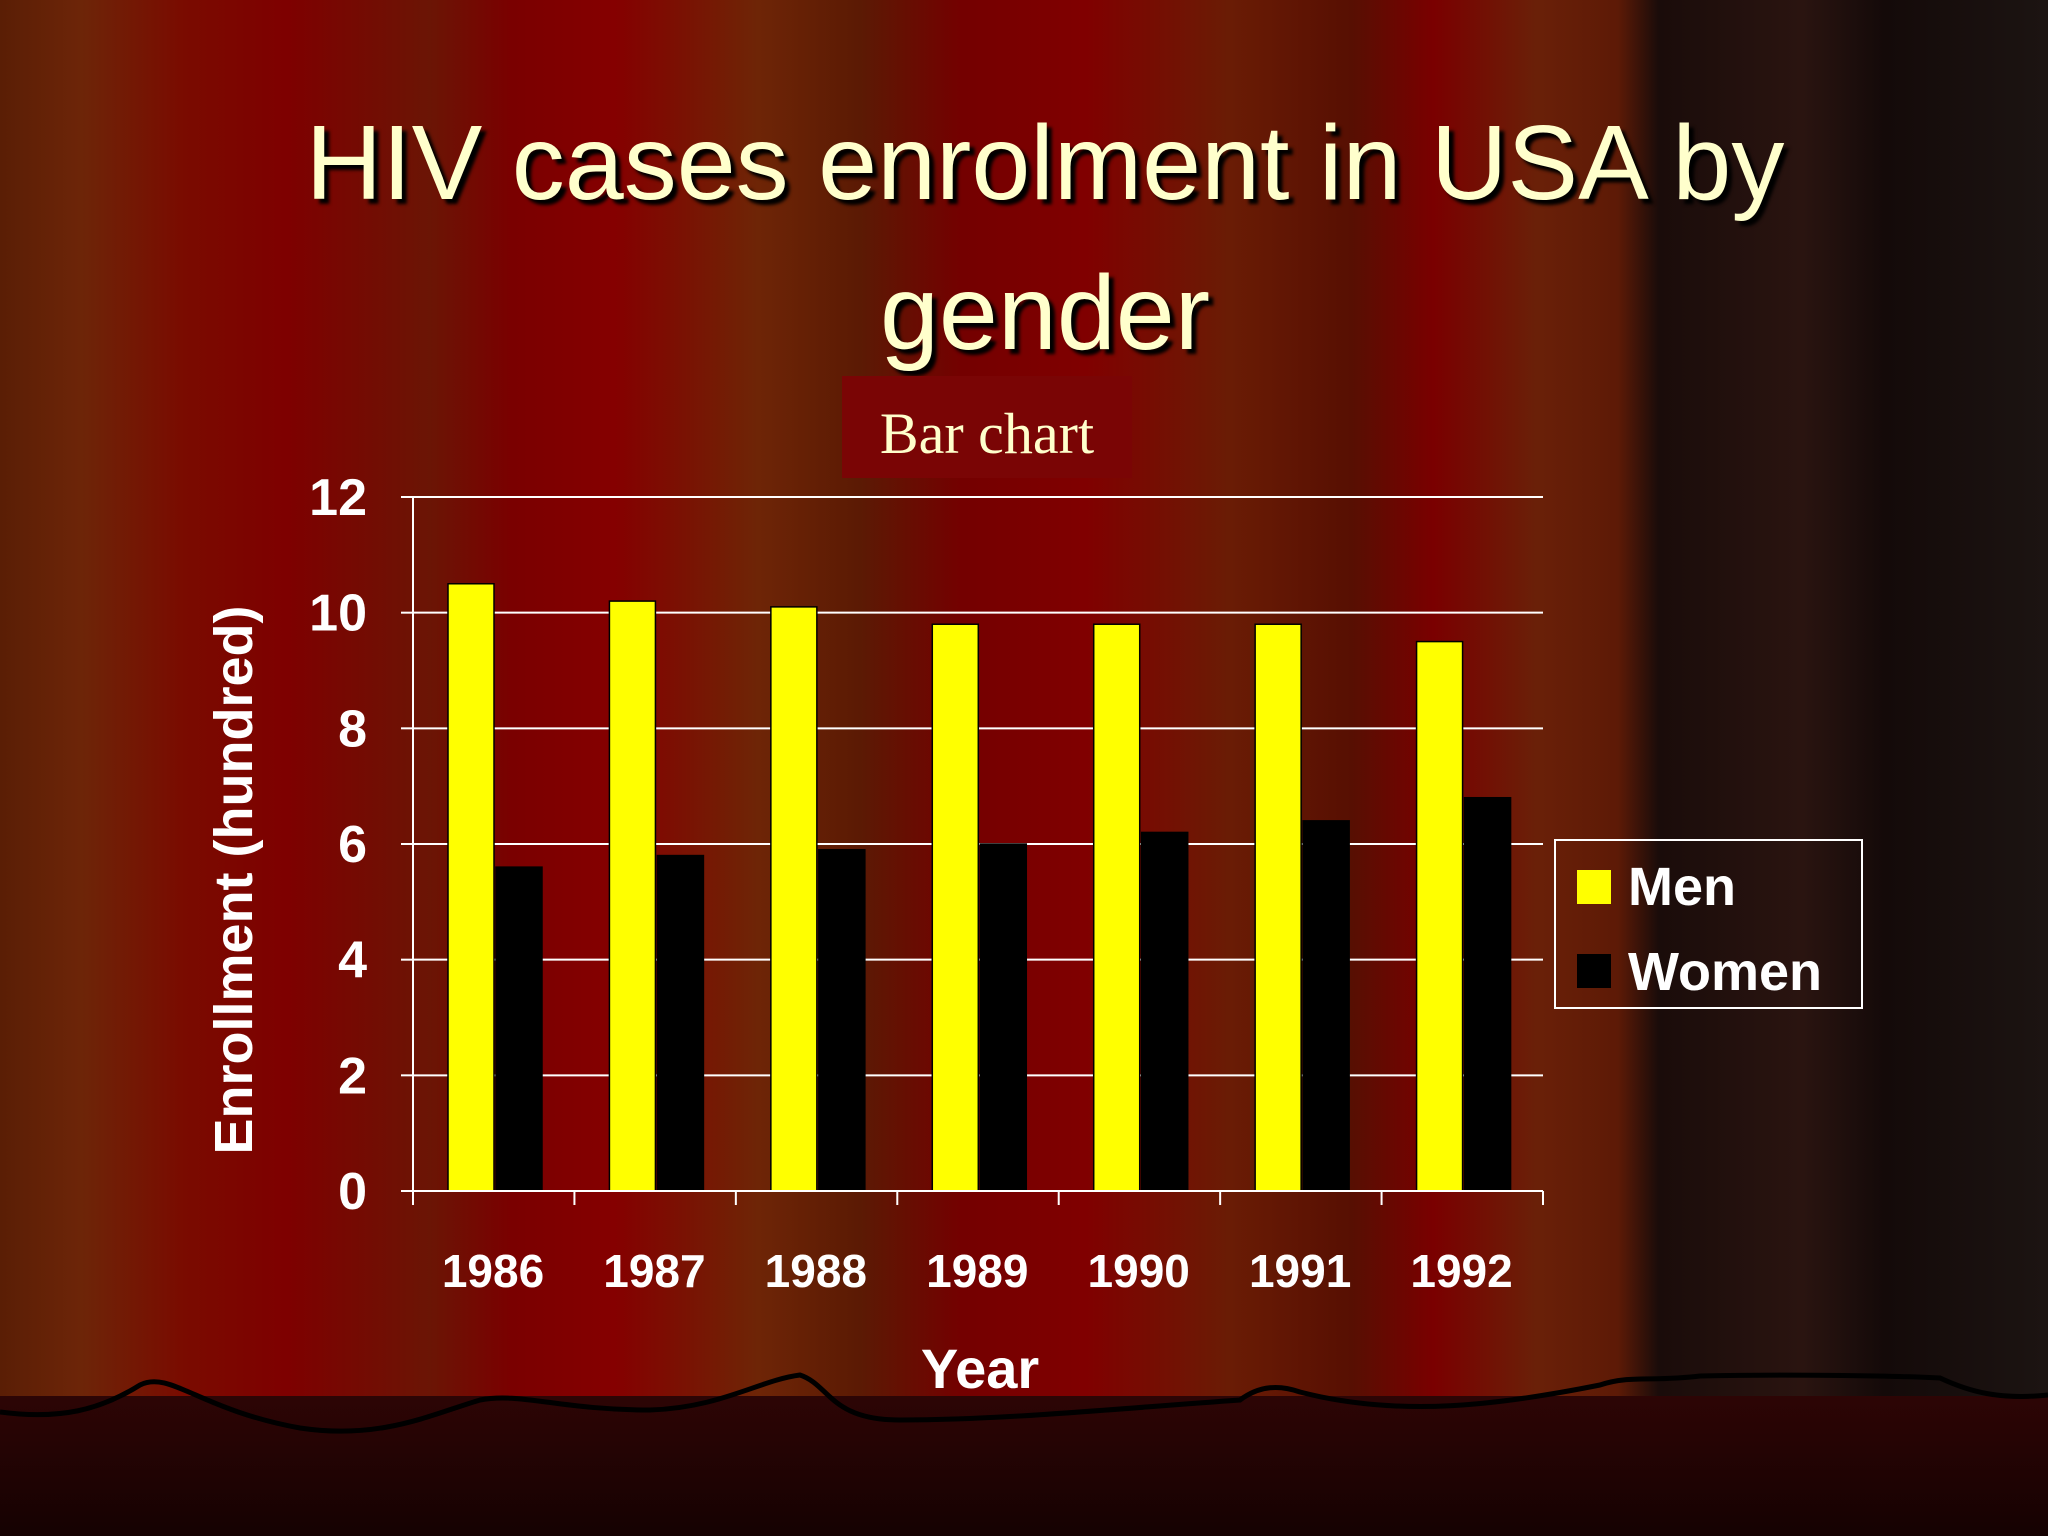  I want to click on bar-women-1987, so click(680, 1023).